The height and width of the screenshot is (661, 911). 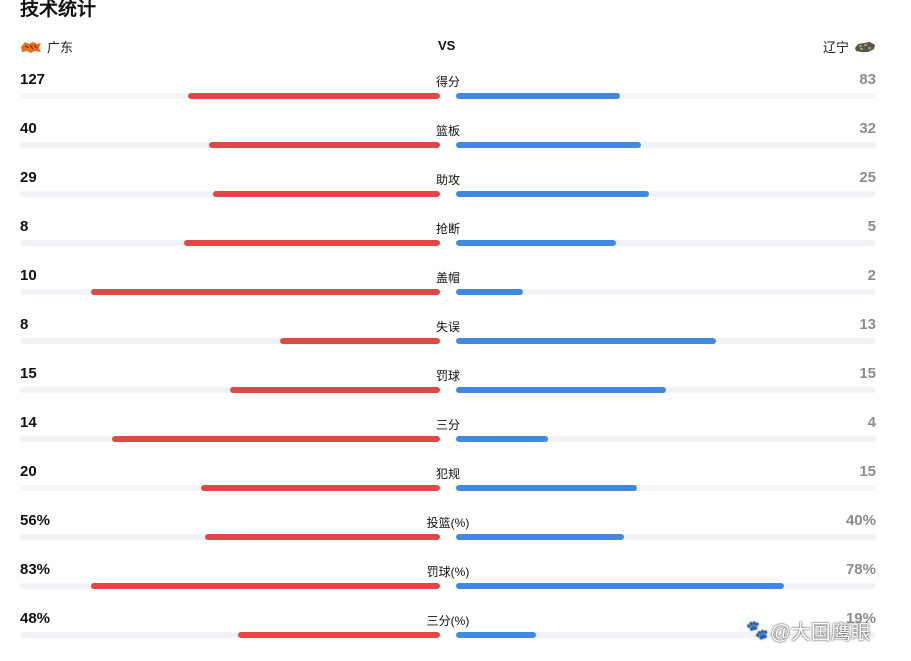 I want to click on stat-label: 犯规, so click(x=448, y=474).